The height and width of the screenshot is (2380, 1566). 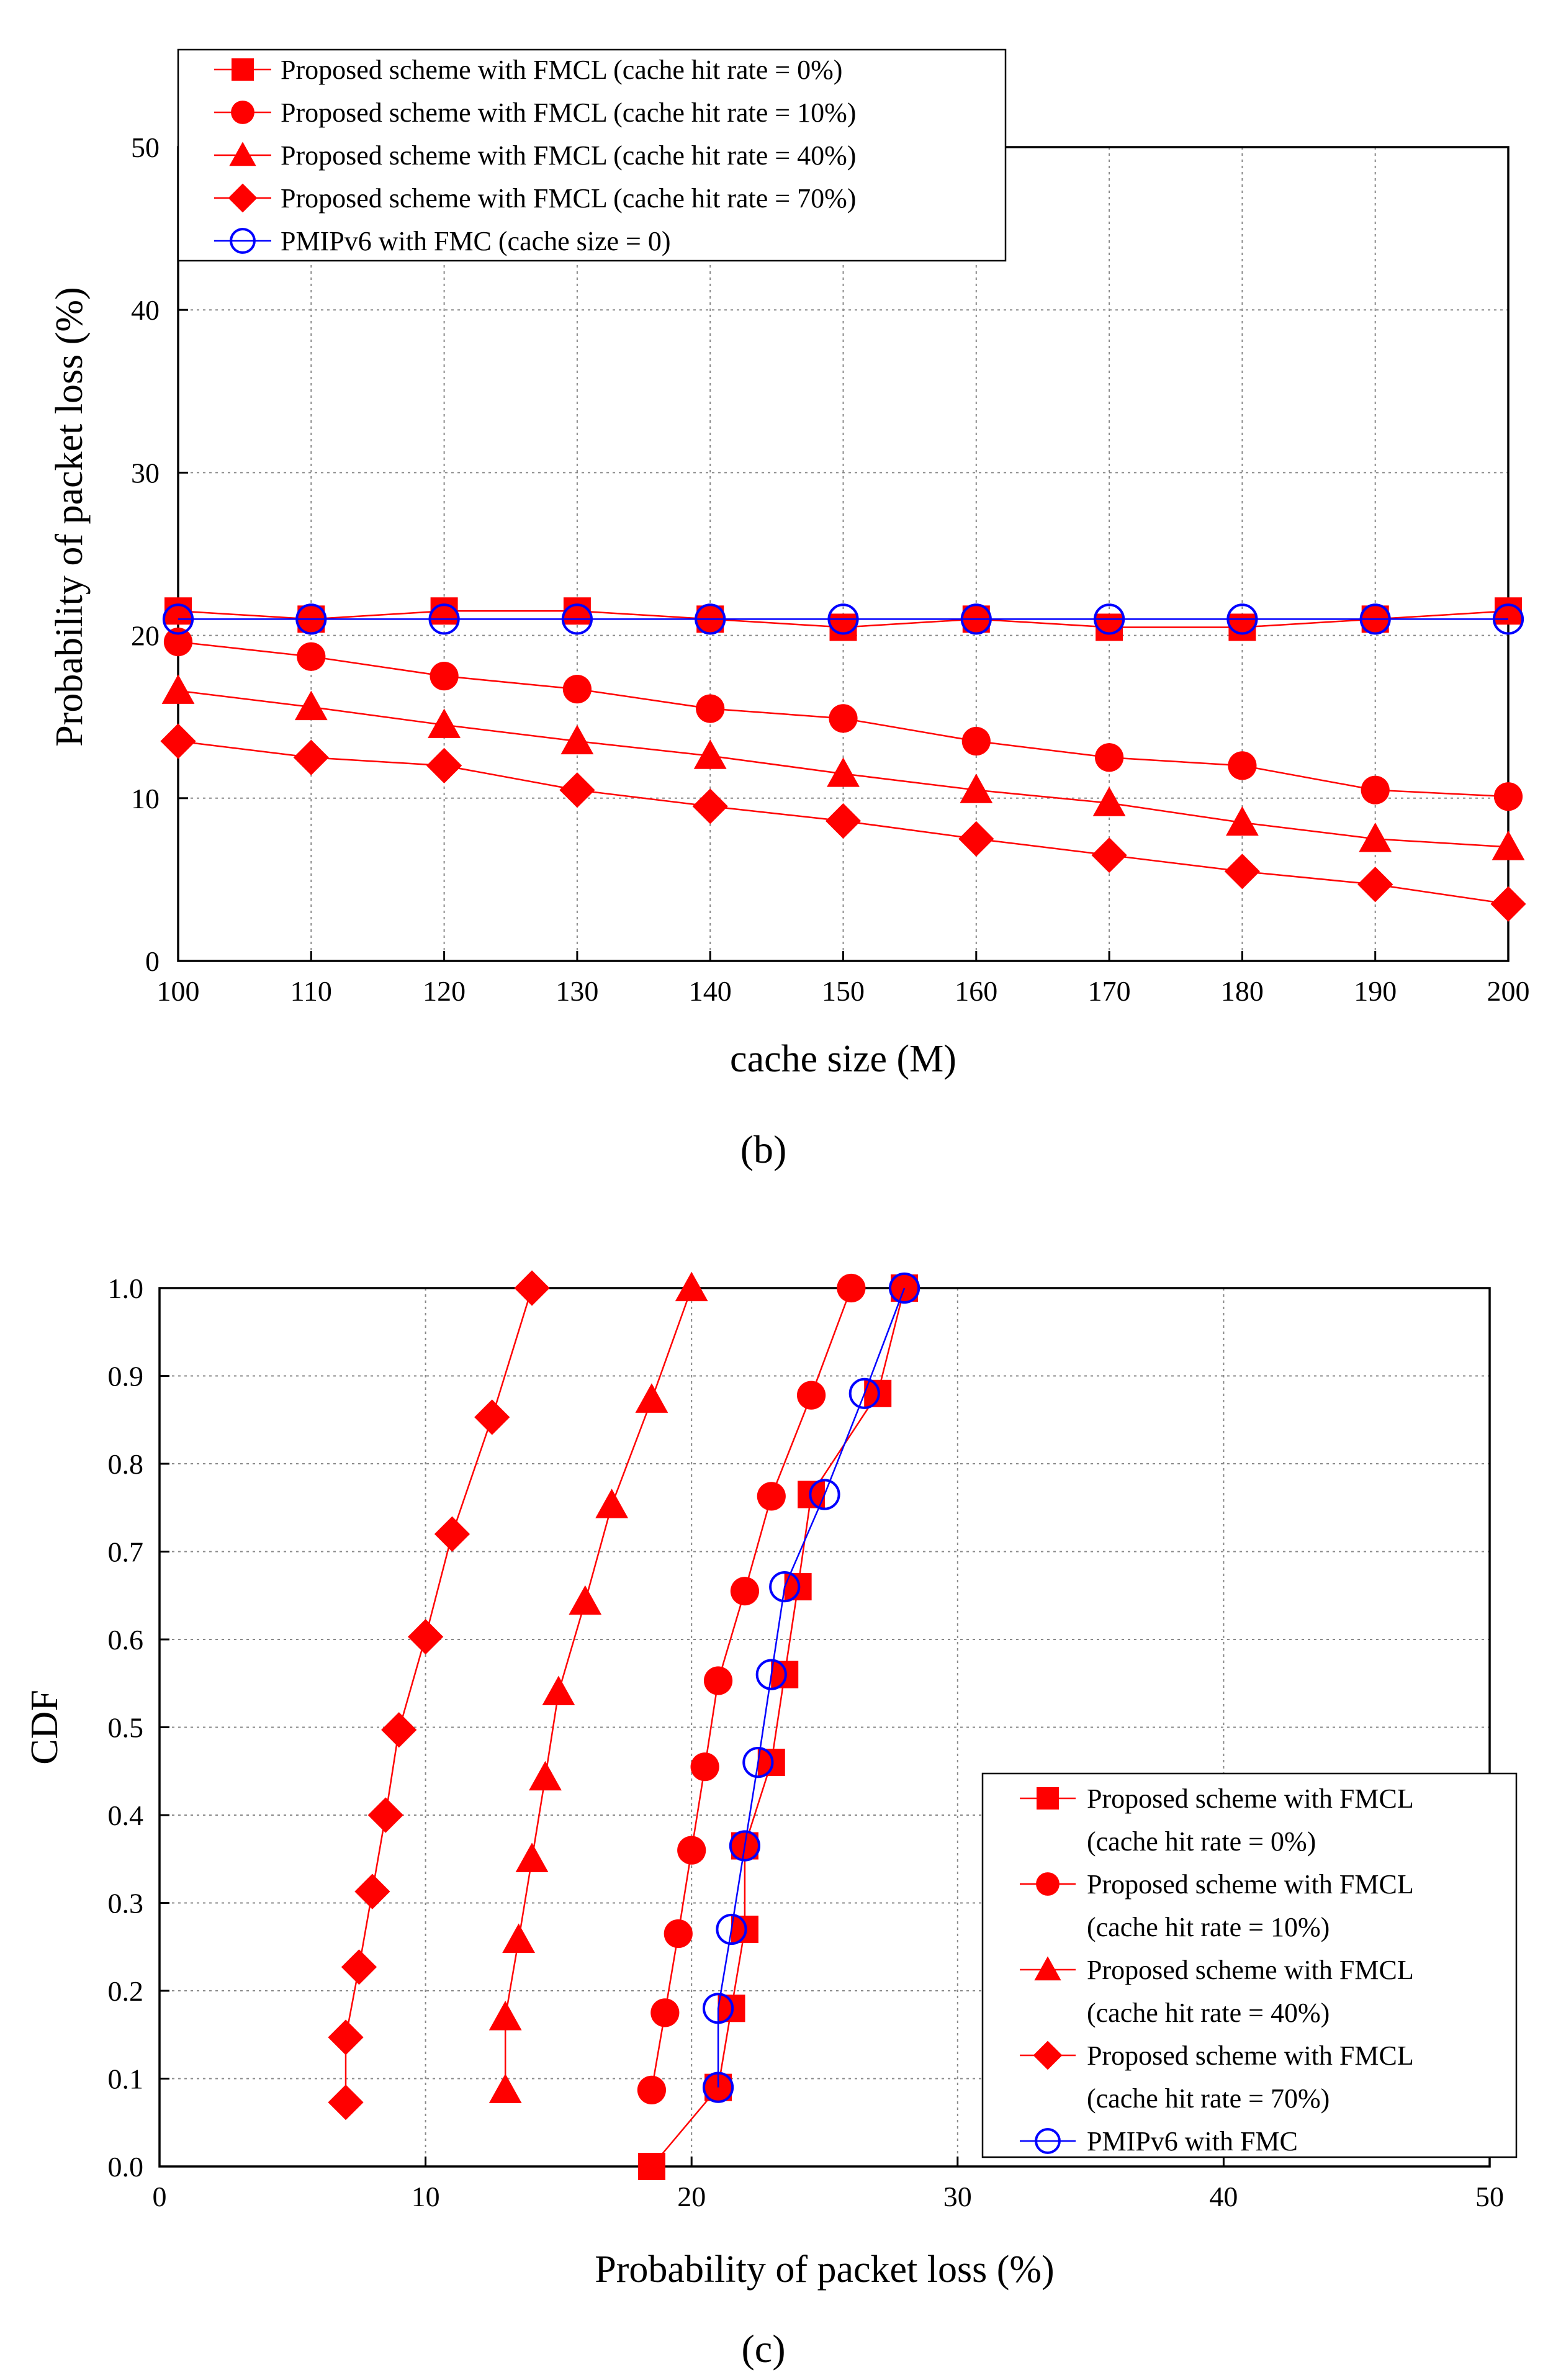 What do you see at coordinates (126, 2167) in the screenshot?
I see `y-tick-label: 0.0` at bounding box center [126, 2167].